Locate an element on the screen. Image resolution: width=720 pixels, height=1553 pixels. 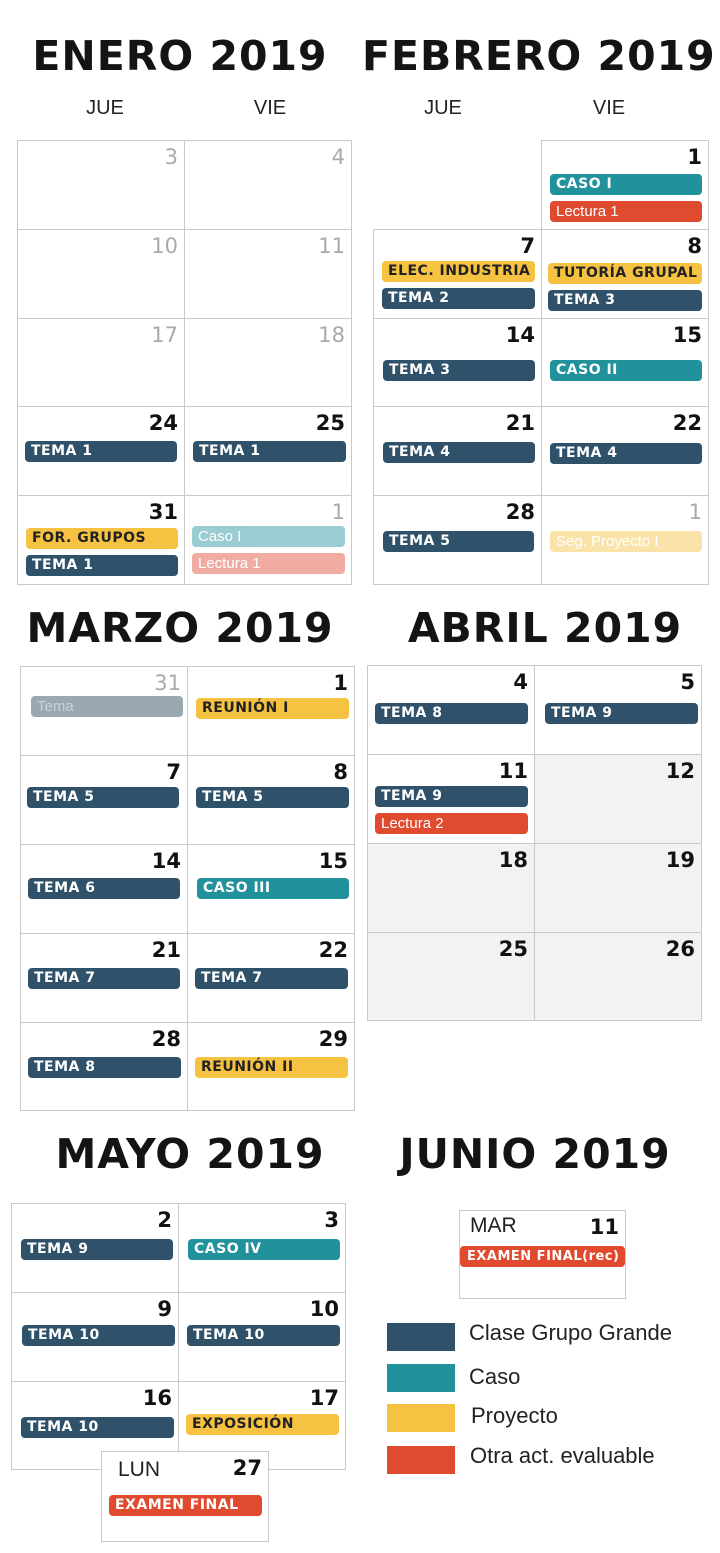
day-cell: 1 CASO I Lectura 1 is located at coordinates (625, 185).